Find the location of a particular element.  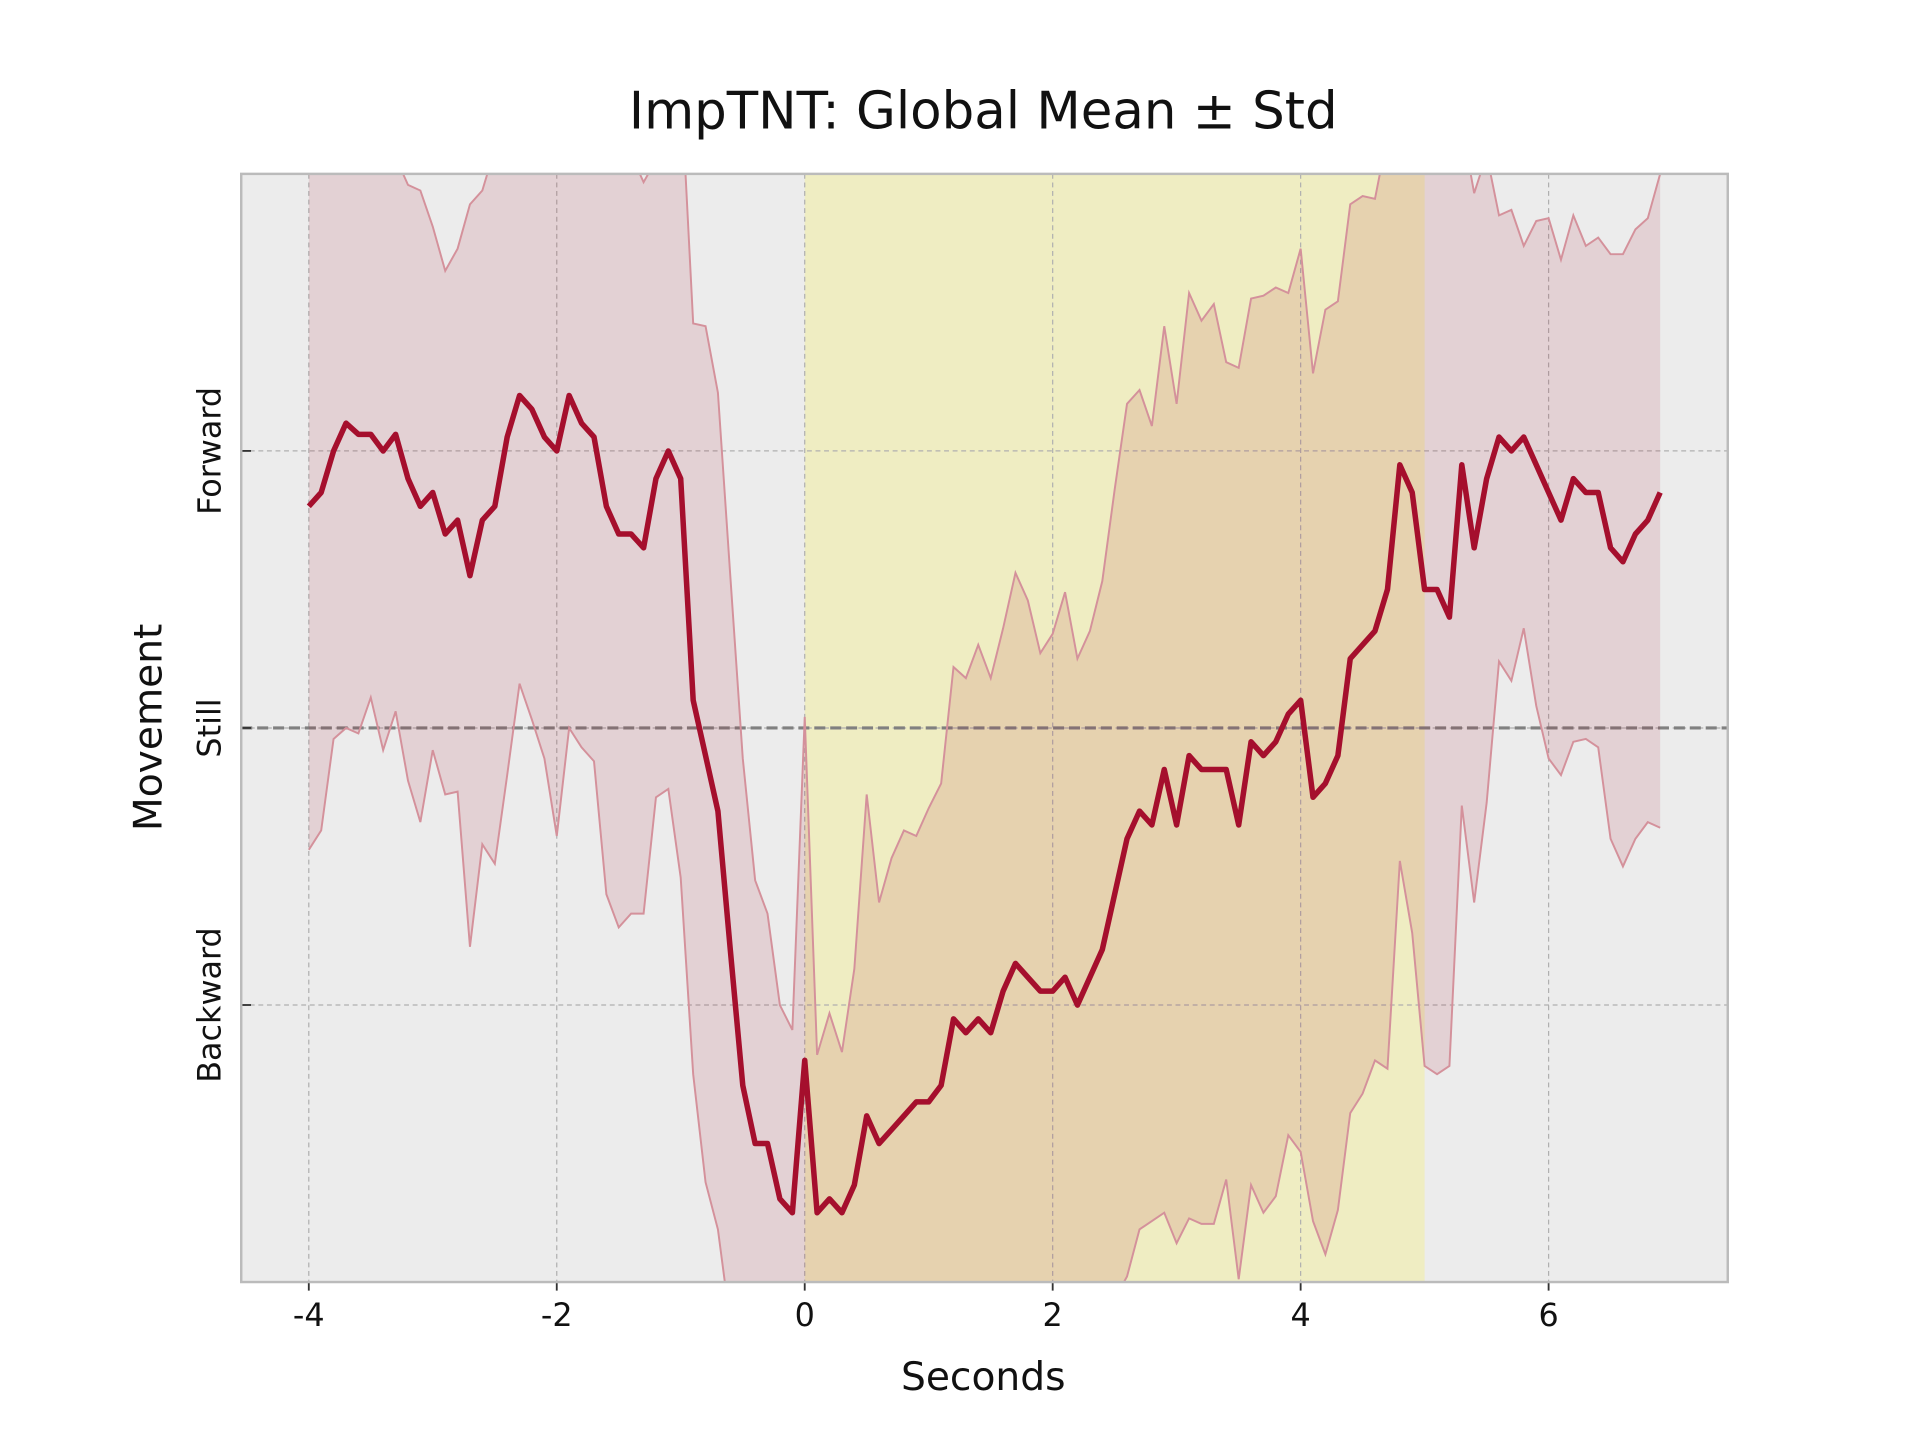

x-tick-label: 4 is located at coordinates (1301, 1315).